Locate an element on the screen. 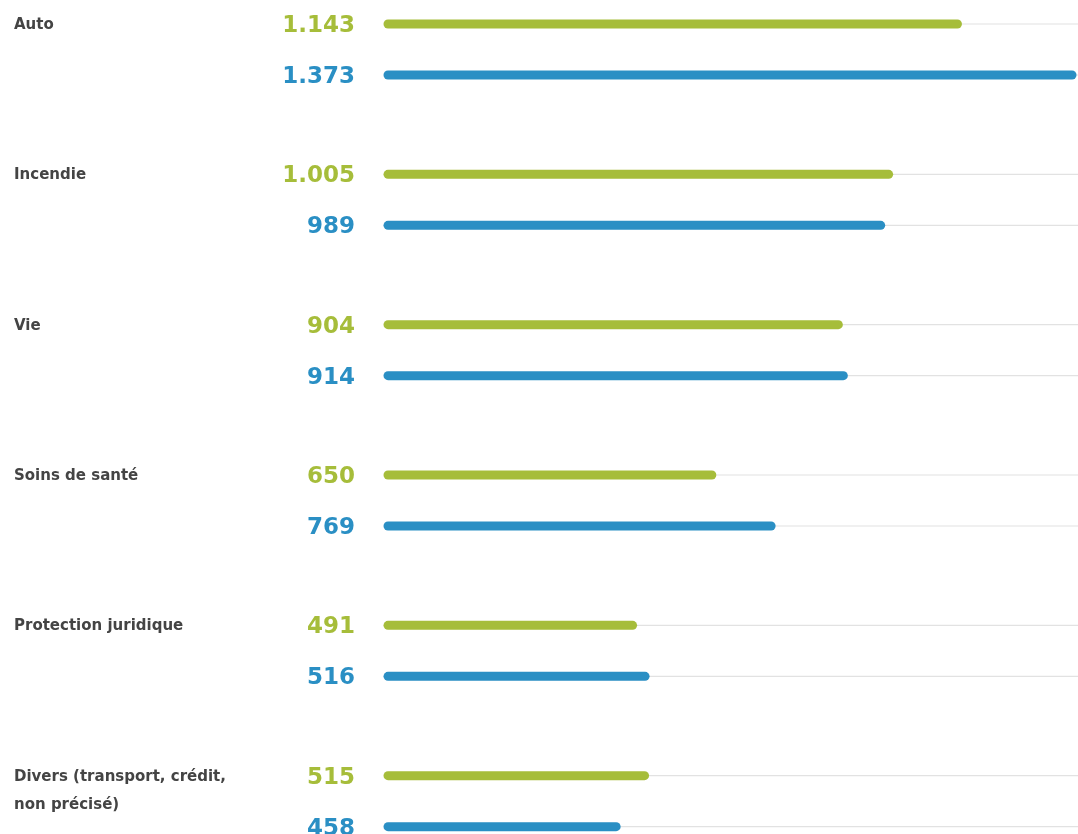  y-tick-label: Incendie is located at coordinates (50, 174).